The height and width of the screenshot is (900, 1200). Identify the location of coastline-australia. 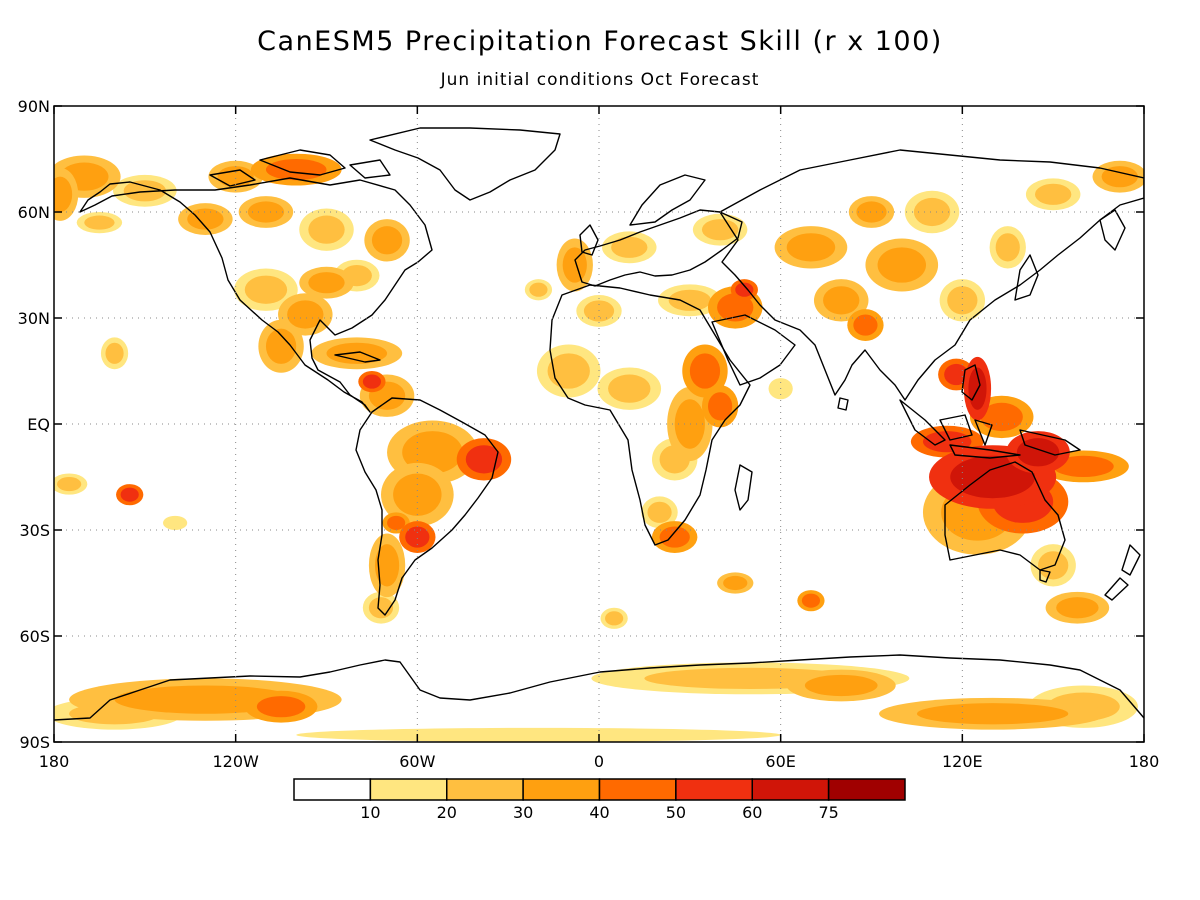
(1005, 516).